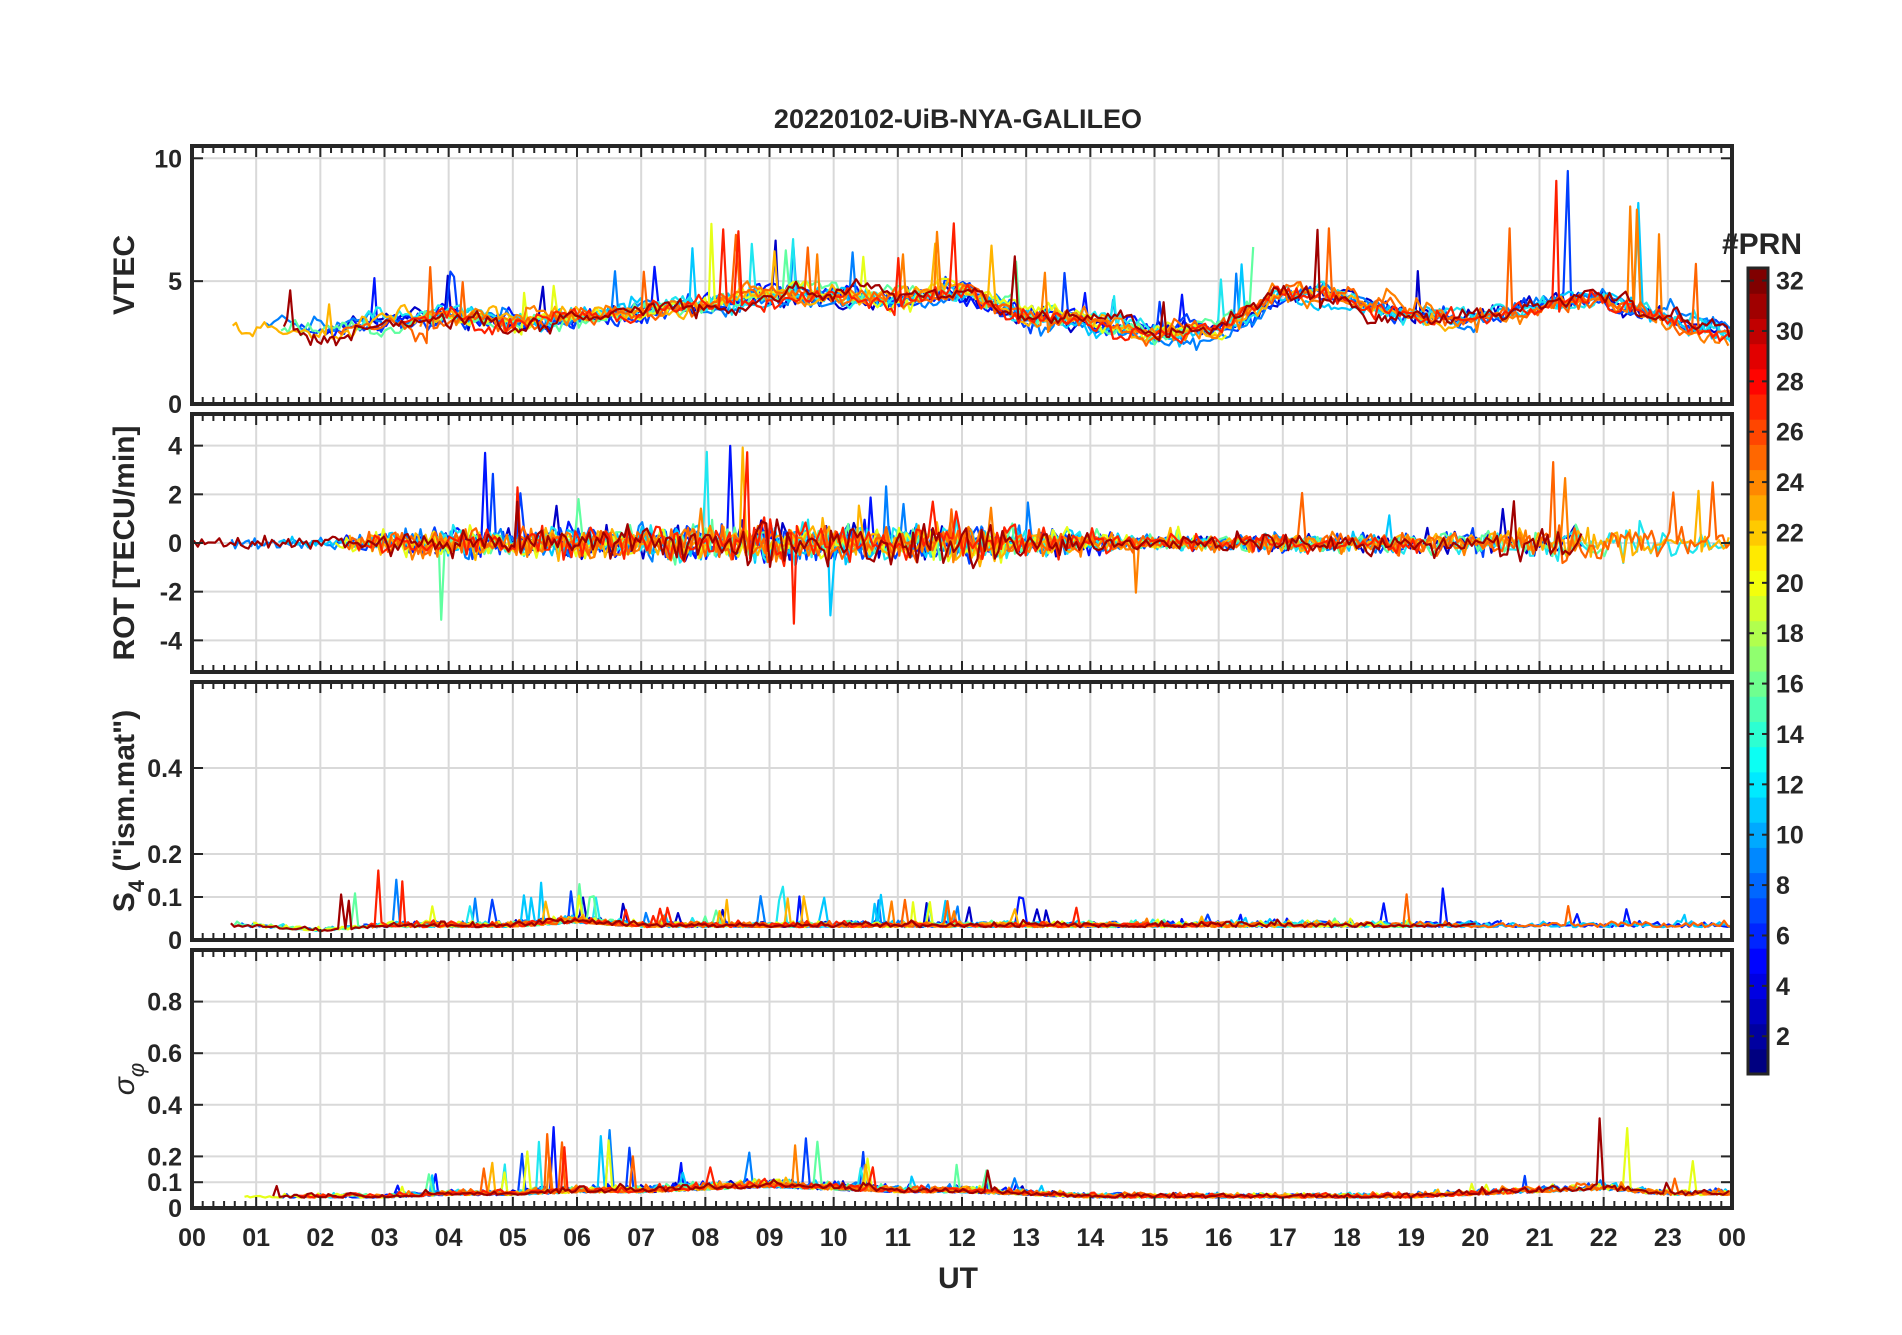 The image size is (1902, 1335). Describe the element at coordinates (175, 447) in the screenshot. I see `y-tick-label: 4` at that location.